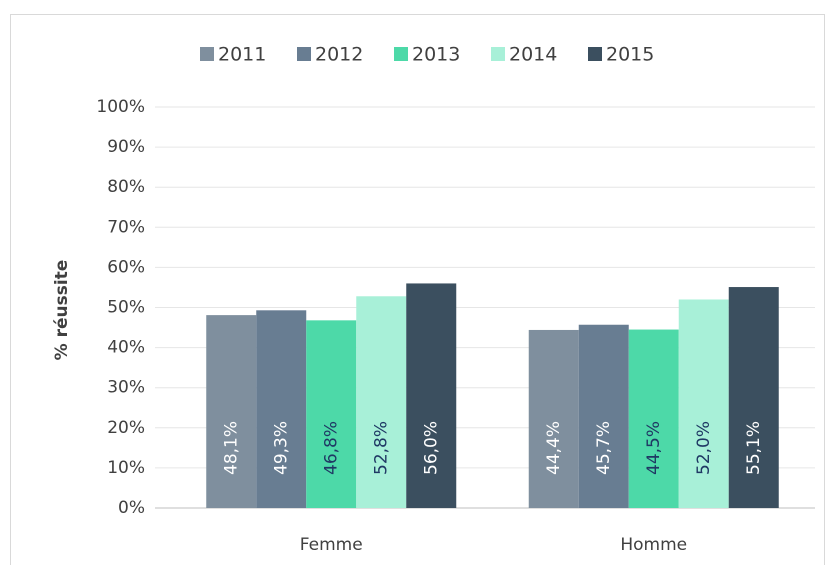 The width and height of the screenshot is (829, 565). What do you see at coordinates (231, 448) in the screenshot?
I see `data-label: 48,1%` at bounding box center [231, 448].